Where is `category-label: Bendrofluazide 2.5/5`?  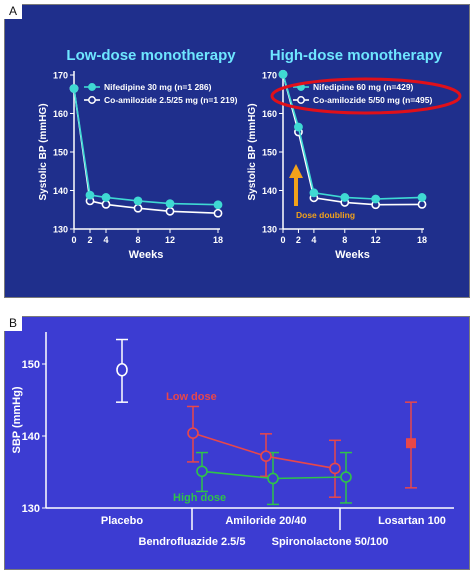 category-label: Bendrofluazide 2.5/5 is located at coordinates (192, 542).